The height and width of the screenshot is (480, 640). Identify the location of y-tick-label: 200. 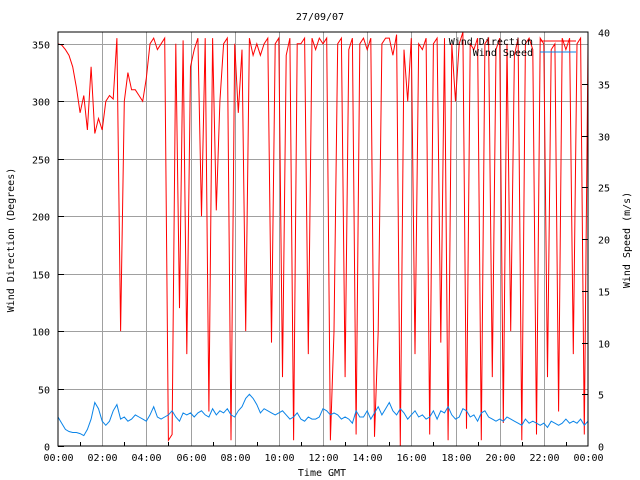
(41, 218).